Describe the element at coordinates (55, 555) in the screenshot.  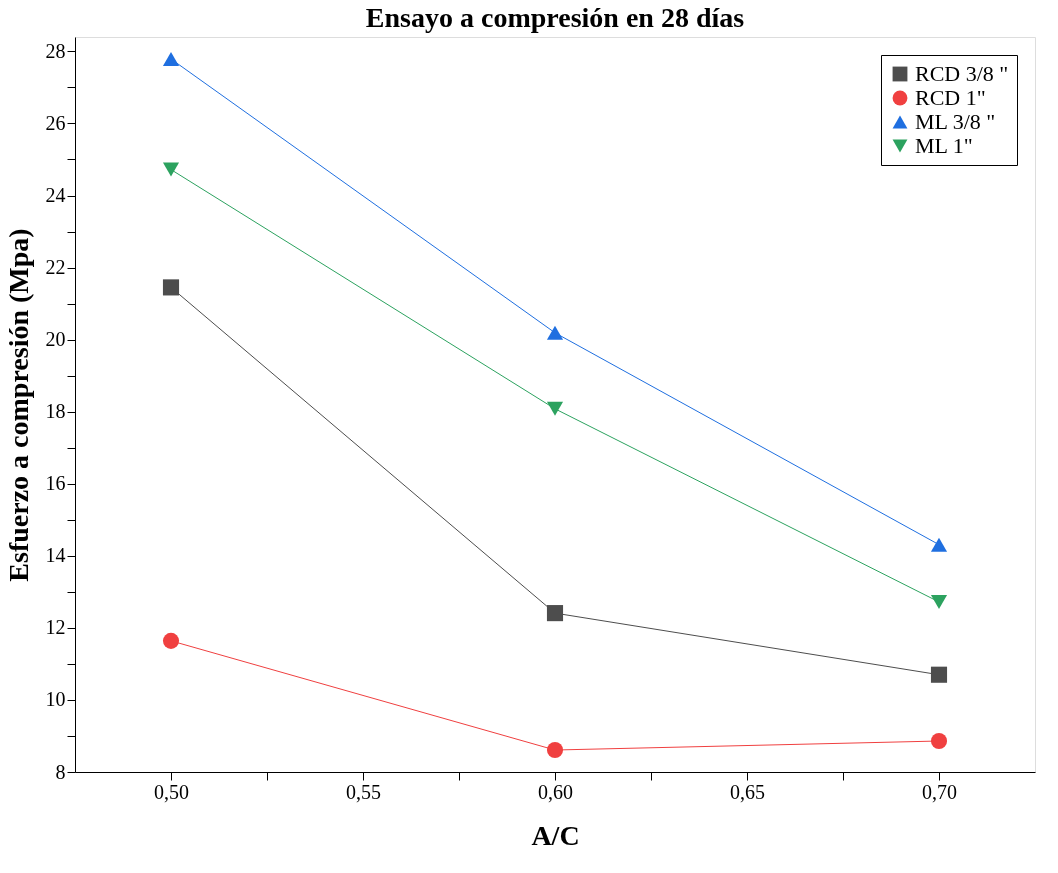
I see `y-tick-label: 14` at that location.